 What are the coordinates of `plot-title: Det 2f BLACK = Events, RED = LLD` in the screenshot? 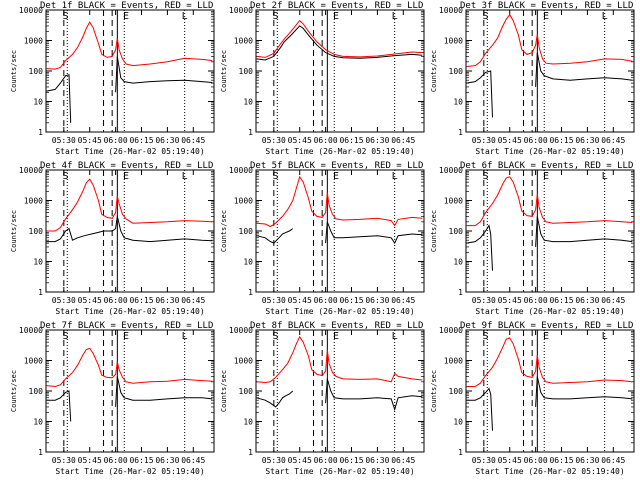 It's located at (336, 6).